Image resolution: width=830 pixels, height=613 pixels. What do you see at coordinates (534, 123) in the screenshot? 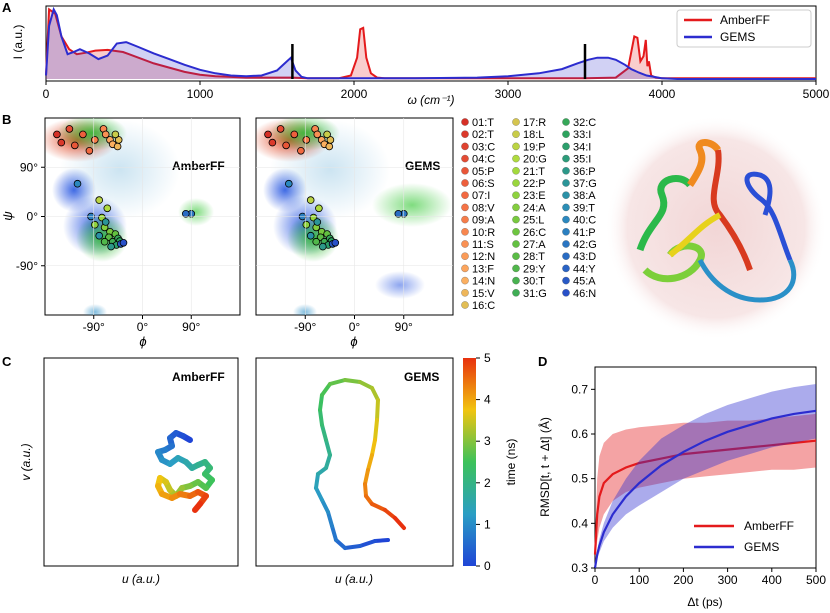
I see `residue-label-16: 17:R` at bounding box center [534, 123].